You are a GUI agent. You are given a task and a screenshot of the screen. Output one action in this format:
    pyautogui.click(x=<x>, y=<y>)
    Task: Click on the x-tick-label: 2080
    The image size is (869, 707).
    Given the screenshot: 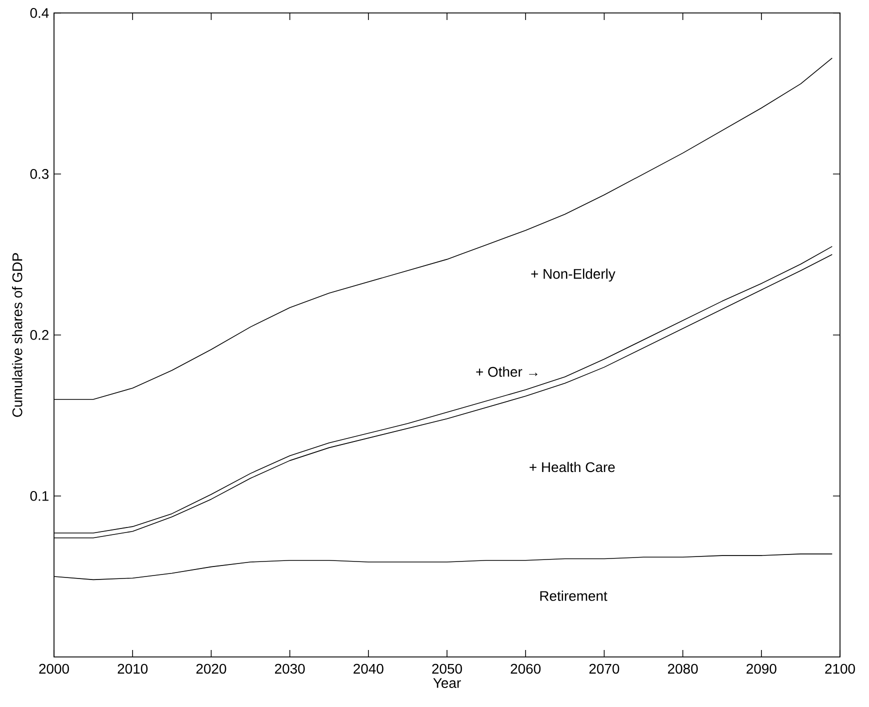 What is the action you would take?
    pyautogui.click(x=683, y=669)
    